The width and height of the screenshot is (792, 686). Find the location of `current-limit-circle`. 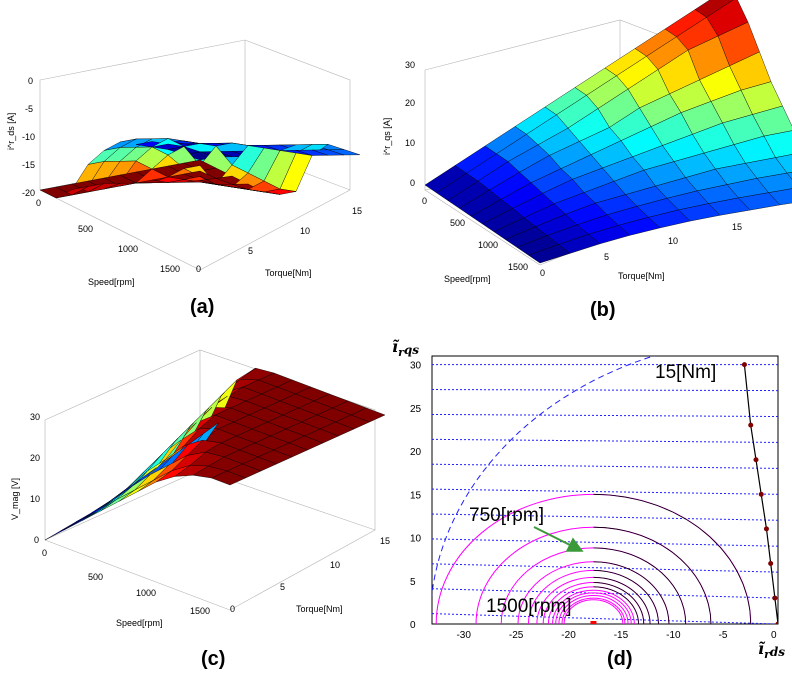

current-limit-circle is located at coordinates (544, 477).